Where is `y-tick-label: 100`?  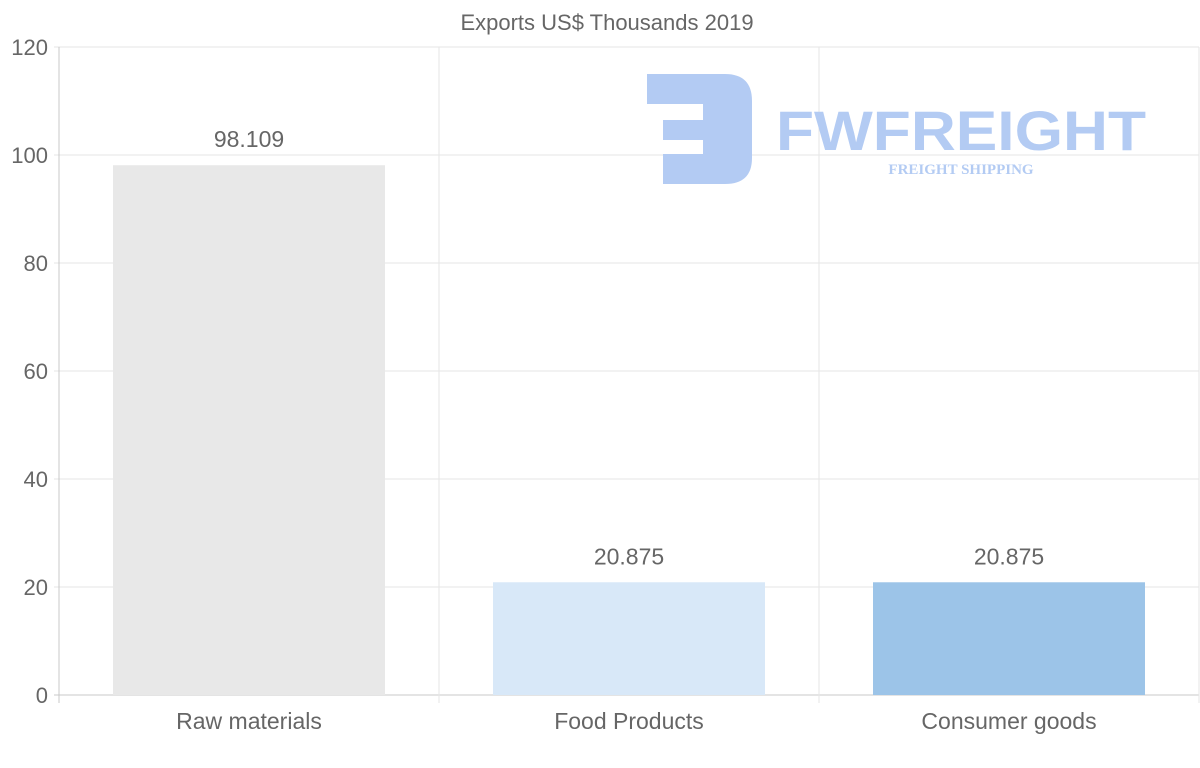
y-tick-label: 100 is located at coordinates (29, 155).